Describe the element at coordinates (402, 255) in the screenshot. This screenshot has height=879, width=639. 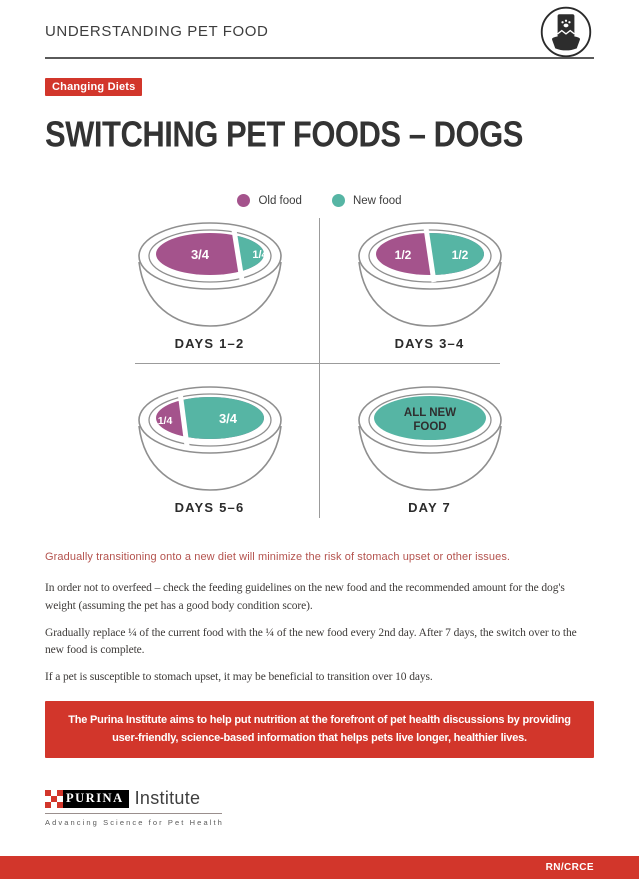
I see `old-fraction-label: 1/2` at that location.